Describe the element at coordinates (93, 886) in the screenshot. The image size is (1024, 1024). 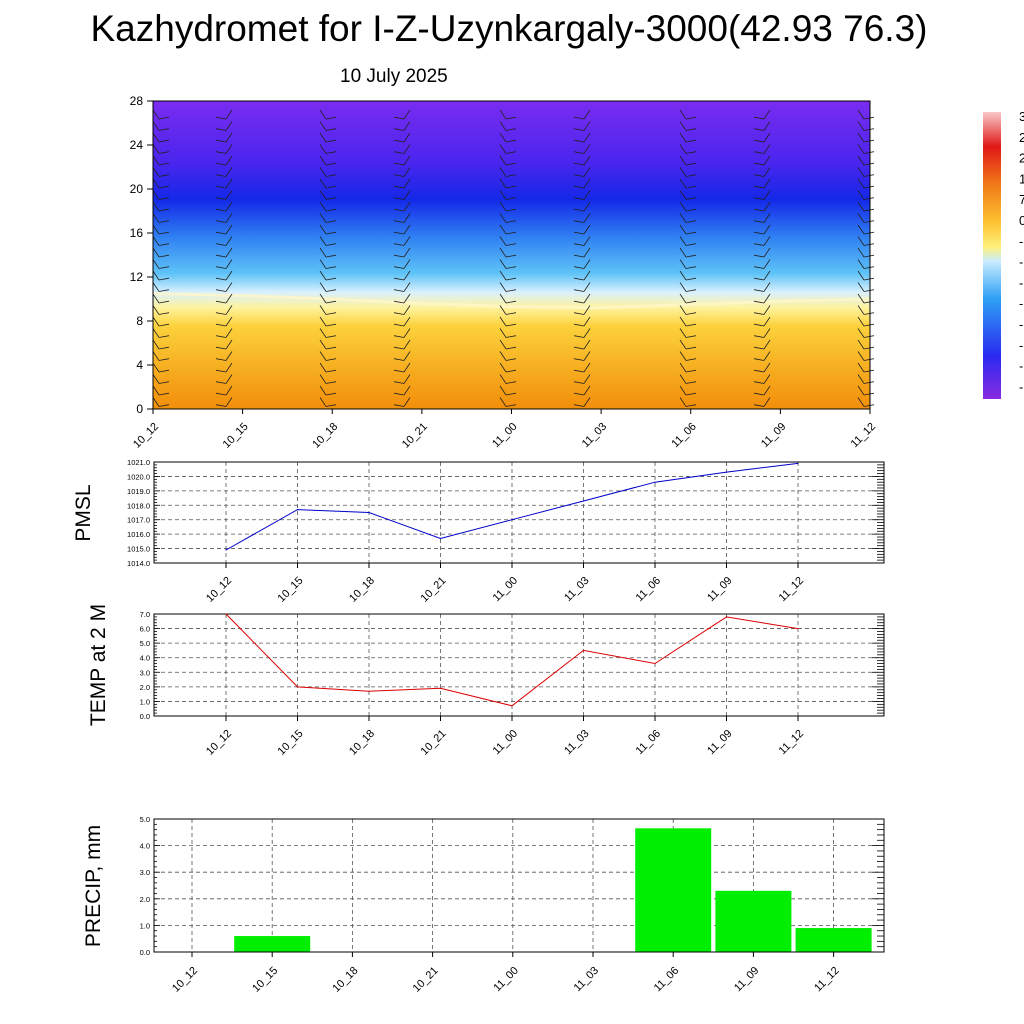
I see `y-axis-label: PRECIP, mm` at that location.